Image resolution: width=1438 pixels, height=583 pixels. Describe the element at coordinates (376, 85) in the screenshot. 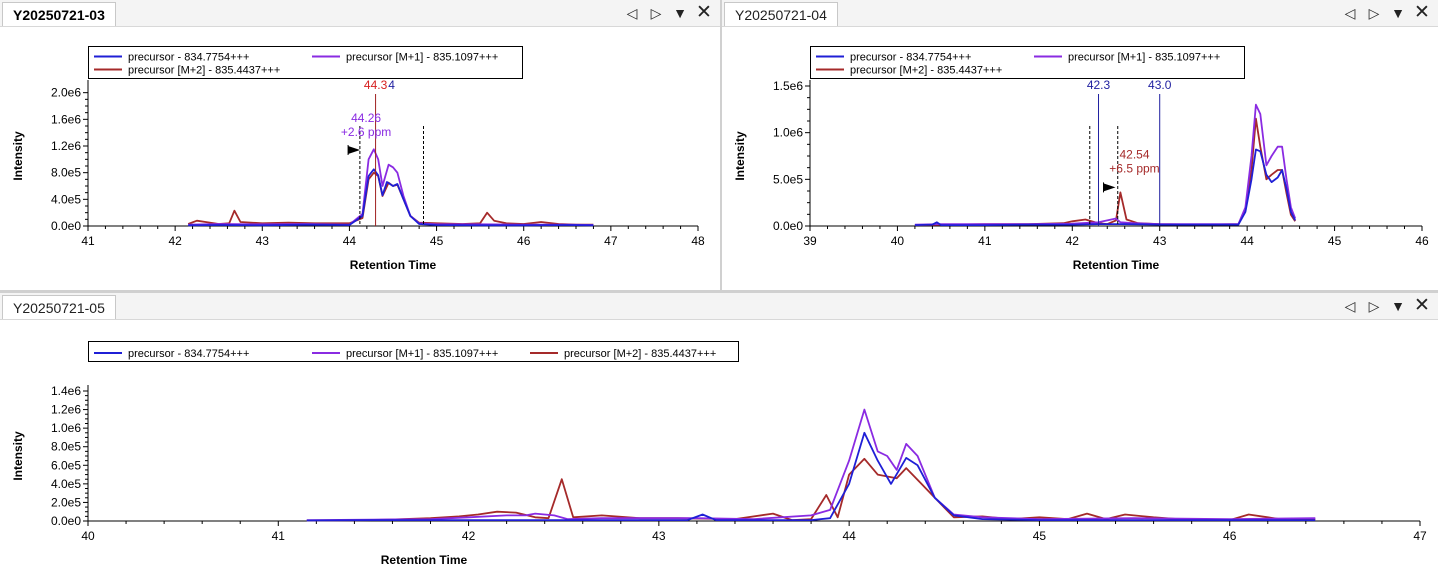

I see `id-value: 44.3` at that location.